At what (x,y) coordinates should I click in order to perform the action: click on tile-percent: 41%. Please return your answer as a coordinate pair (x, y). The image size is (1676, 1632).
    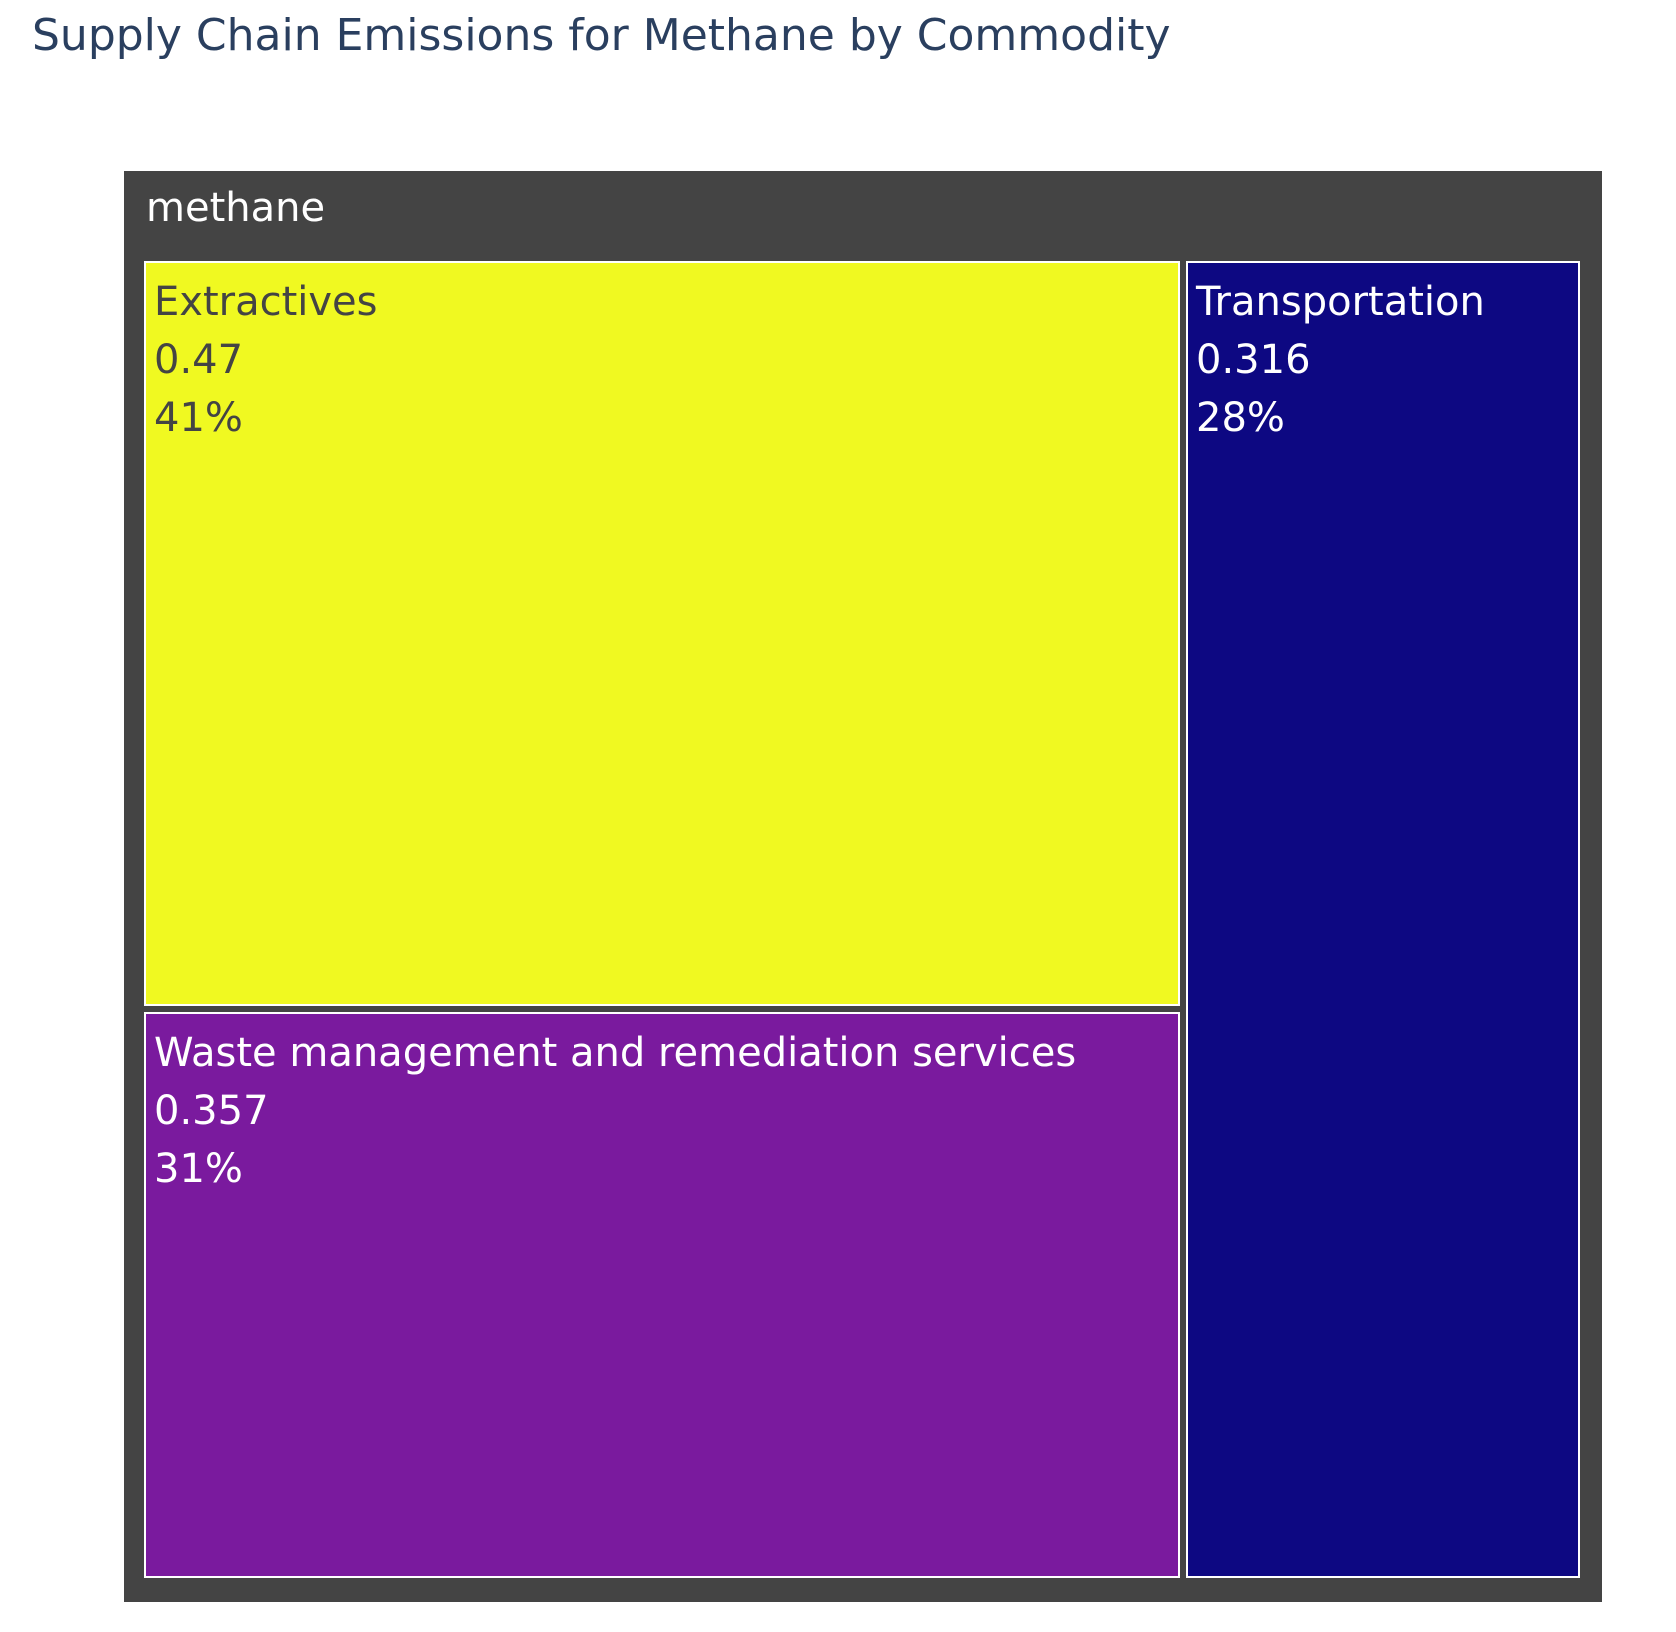
    Looking at the image, I should click on (198, 418).